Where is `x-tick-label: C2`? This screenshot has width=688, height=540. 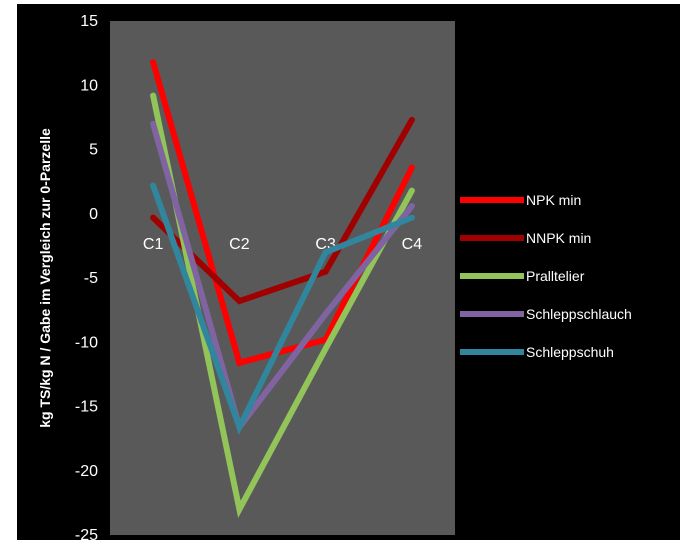
x-tick-label: C2 is located at coordinates (239, 244).